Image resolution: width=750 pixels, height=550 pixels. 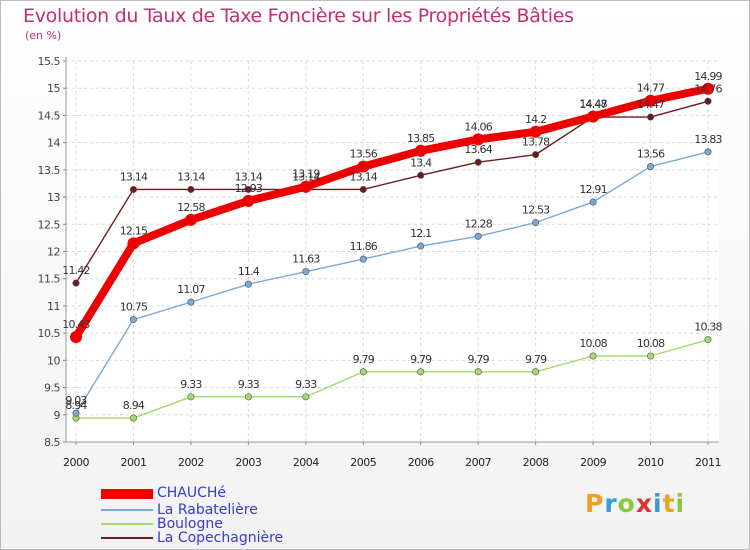 What do you see at coordinates (536, 462) in the screenshot?
I see `x-tick-label: 2008` at bounding box center [536, 462].